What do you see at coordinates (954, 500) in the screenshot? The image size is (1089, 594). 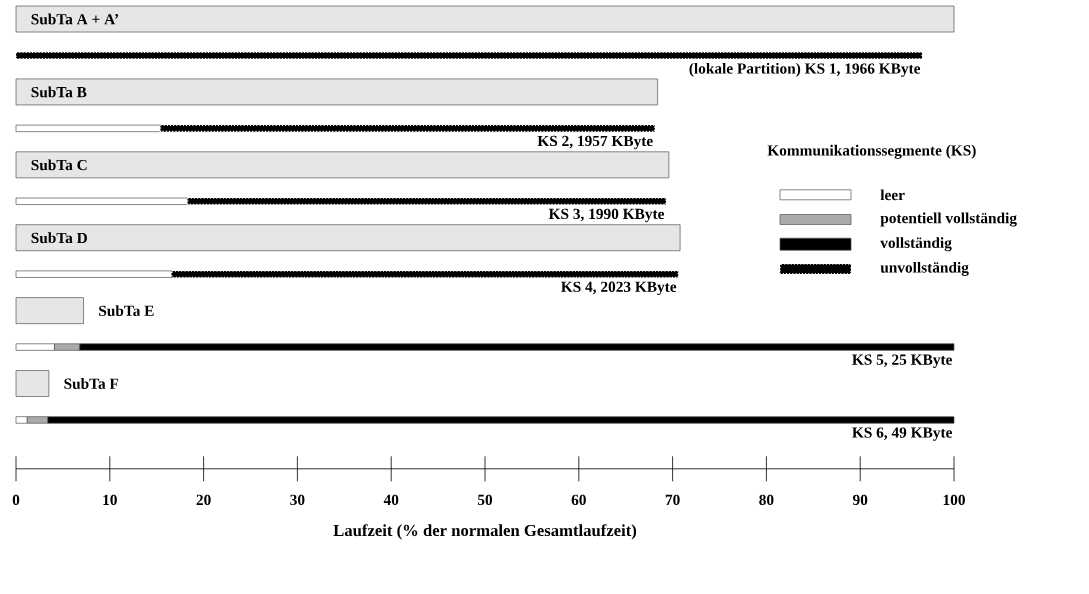 I see `x-tick-label: 100` at bounding box center [954, 500].